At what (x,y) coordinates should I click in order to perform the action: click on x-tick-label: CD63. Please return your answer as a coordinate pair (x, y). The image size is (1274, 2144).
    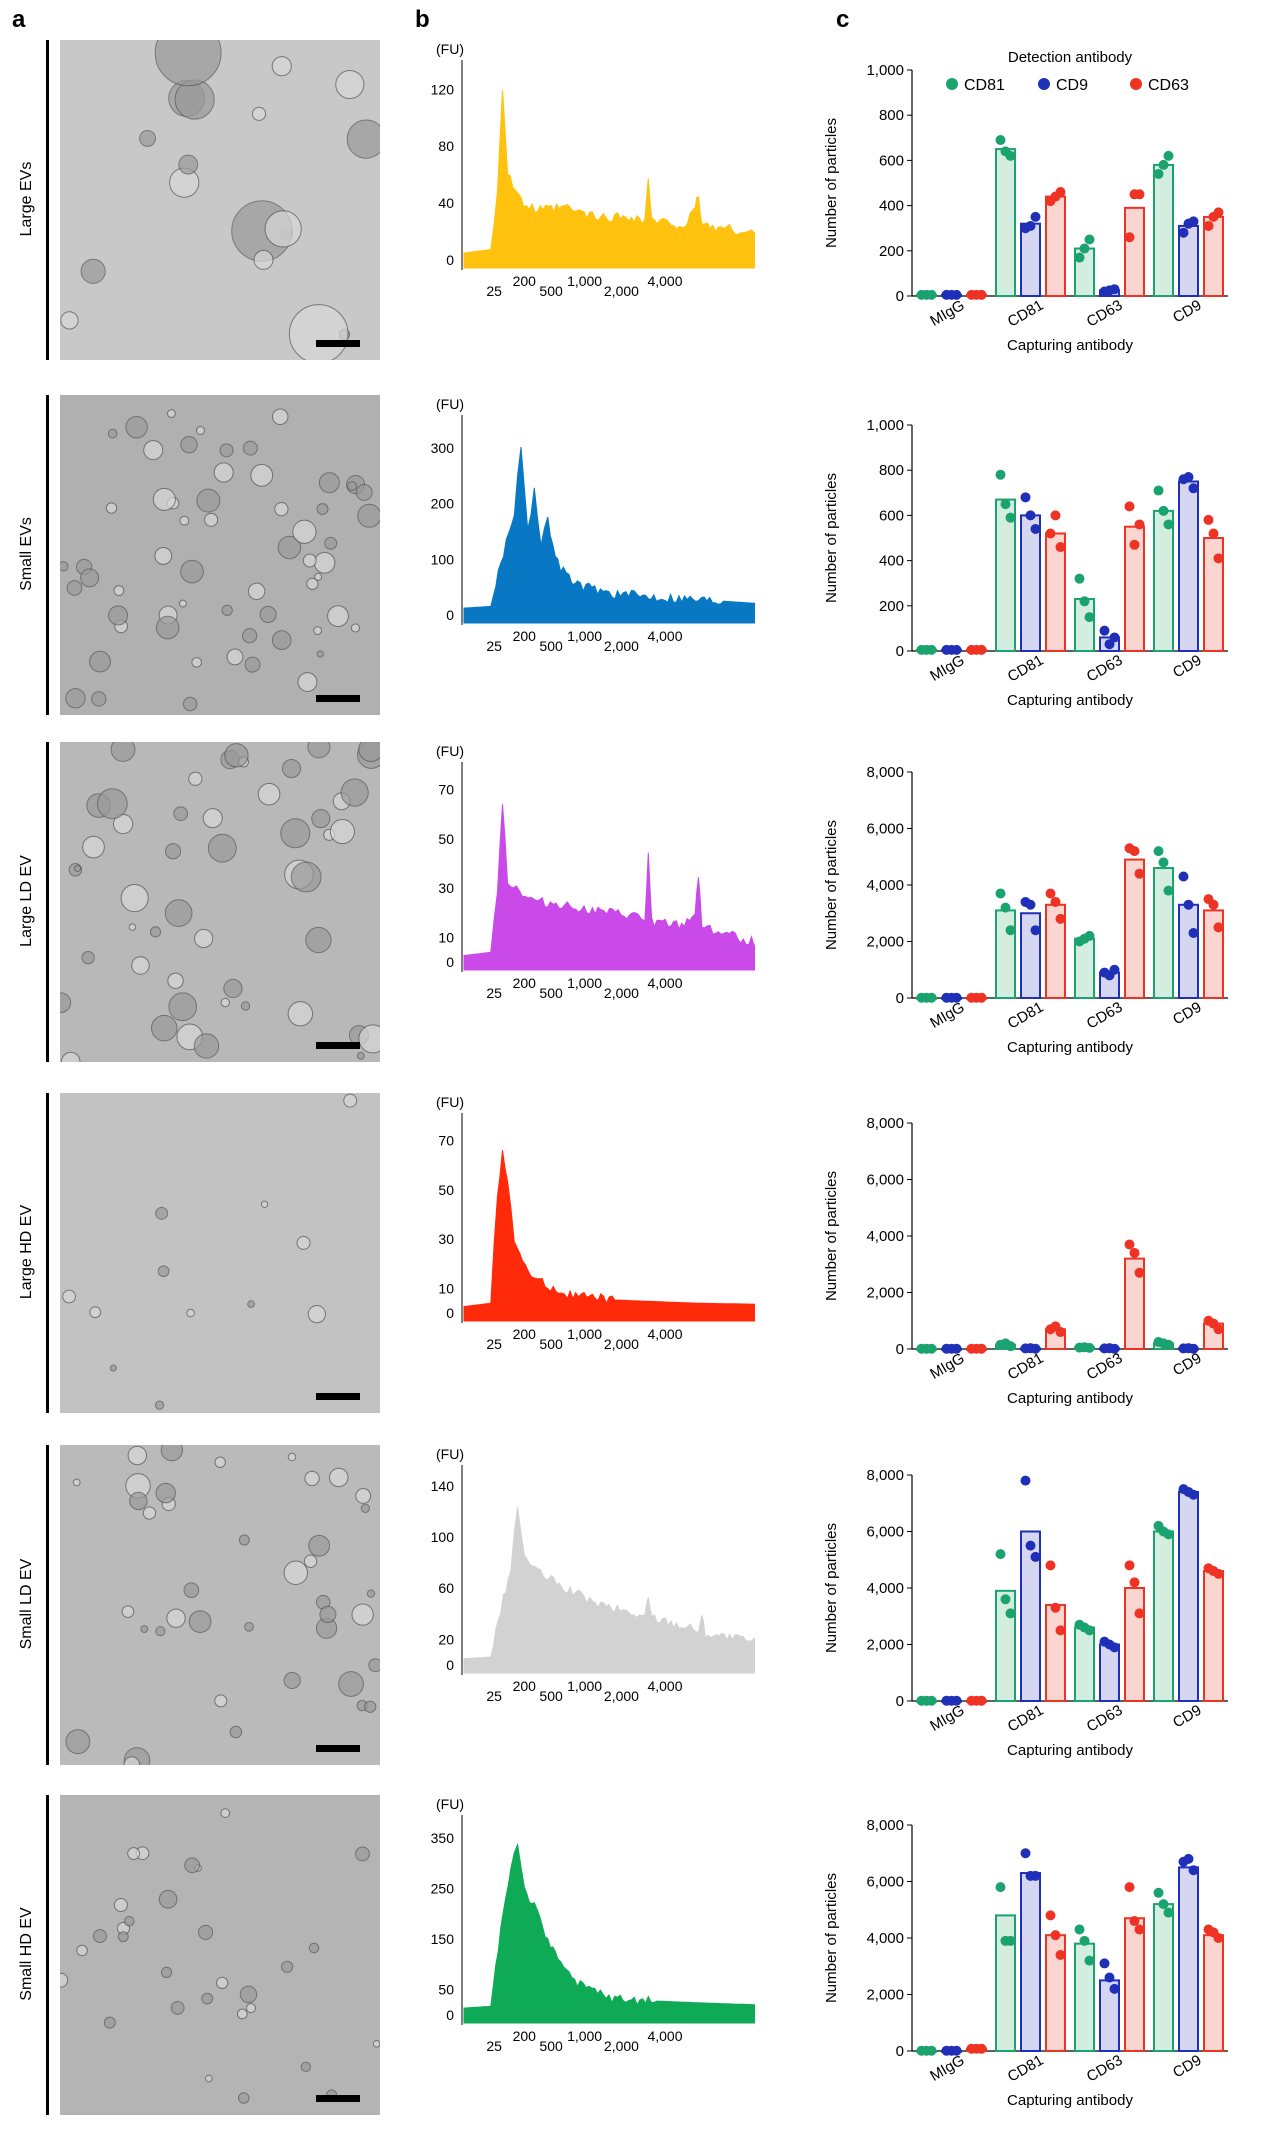
    Looking at the image, I should click on (1105, 2069).